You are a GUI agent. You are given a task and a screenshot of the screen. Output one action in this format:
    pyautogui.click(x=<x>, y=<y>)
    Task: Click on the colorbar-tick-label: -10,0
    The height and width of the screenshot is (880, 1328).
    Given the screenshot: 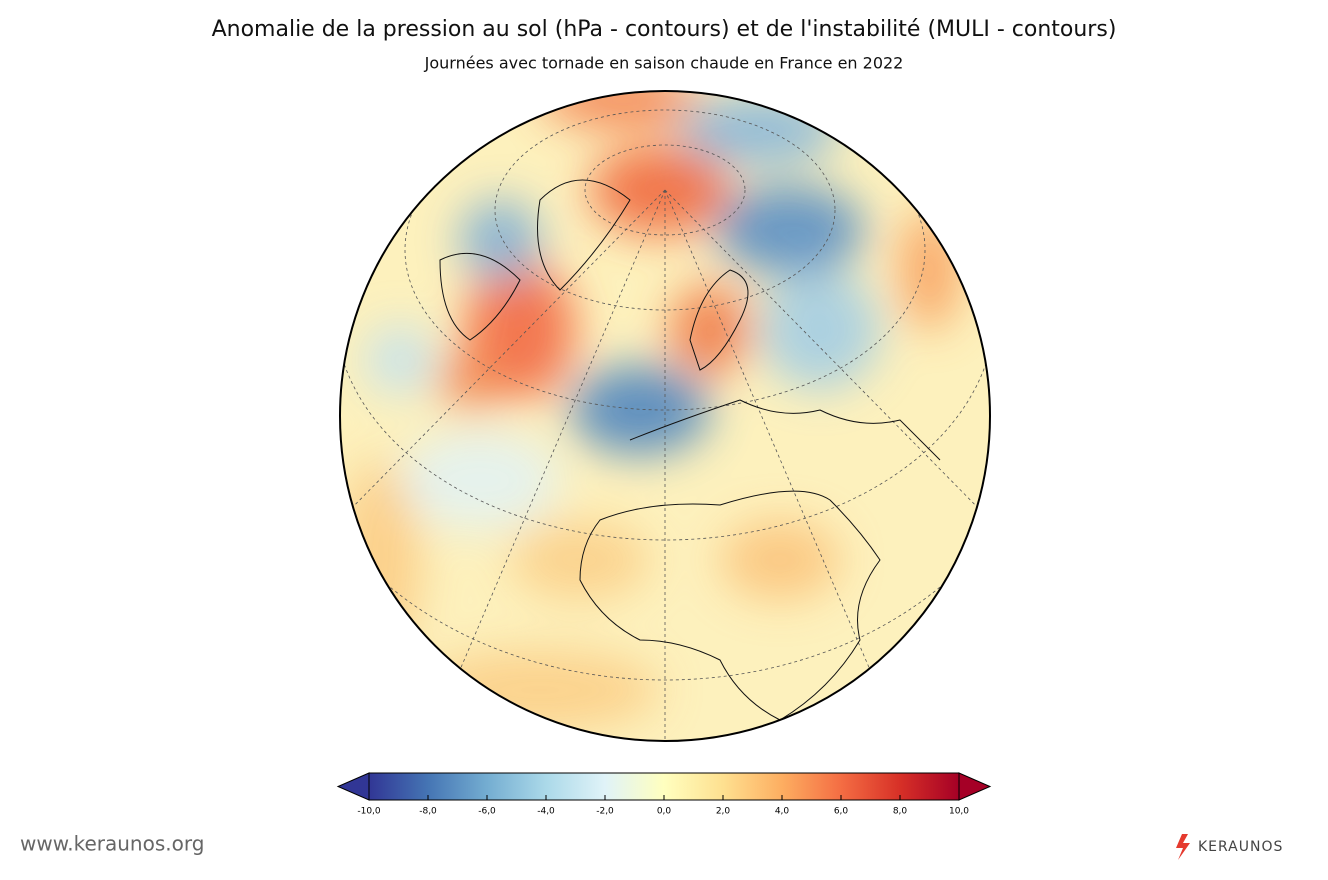 What is the action you would take?
    pyautogui.click(x=369, y=812)
    